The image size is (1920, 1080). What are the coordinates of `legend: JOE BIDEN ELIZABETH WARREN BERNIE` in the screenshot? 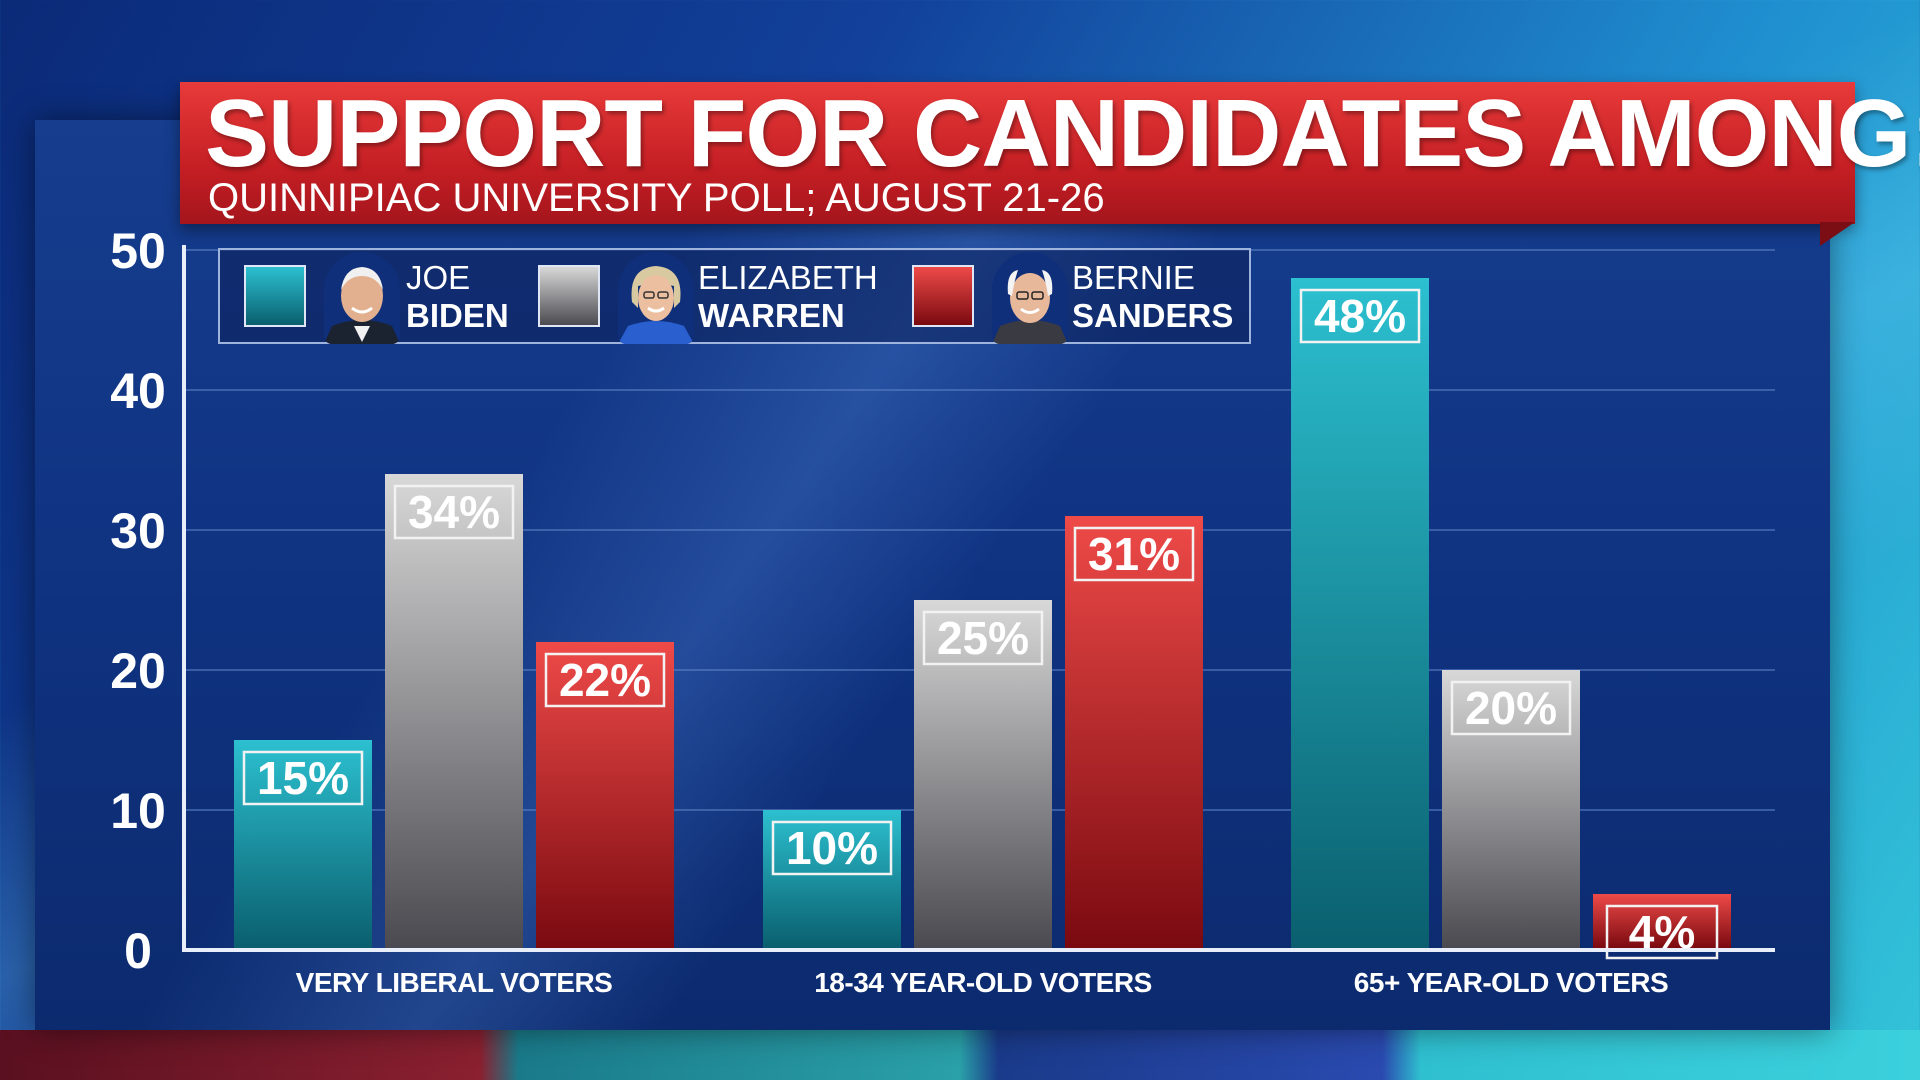 It's located at (734, 296).